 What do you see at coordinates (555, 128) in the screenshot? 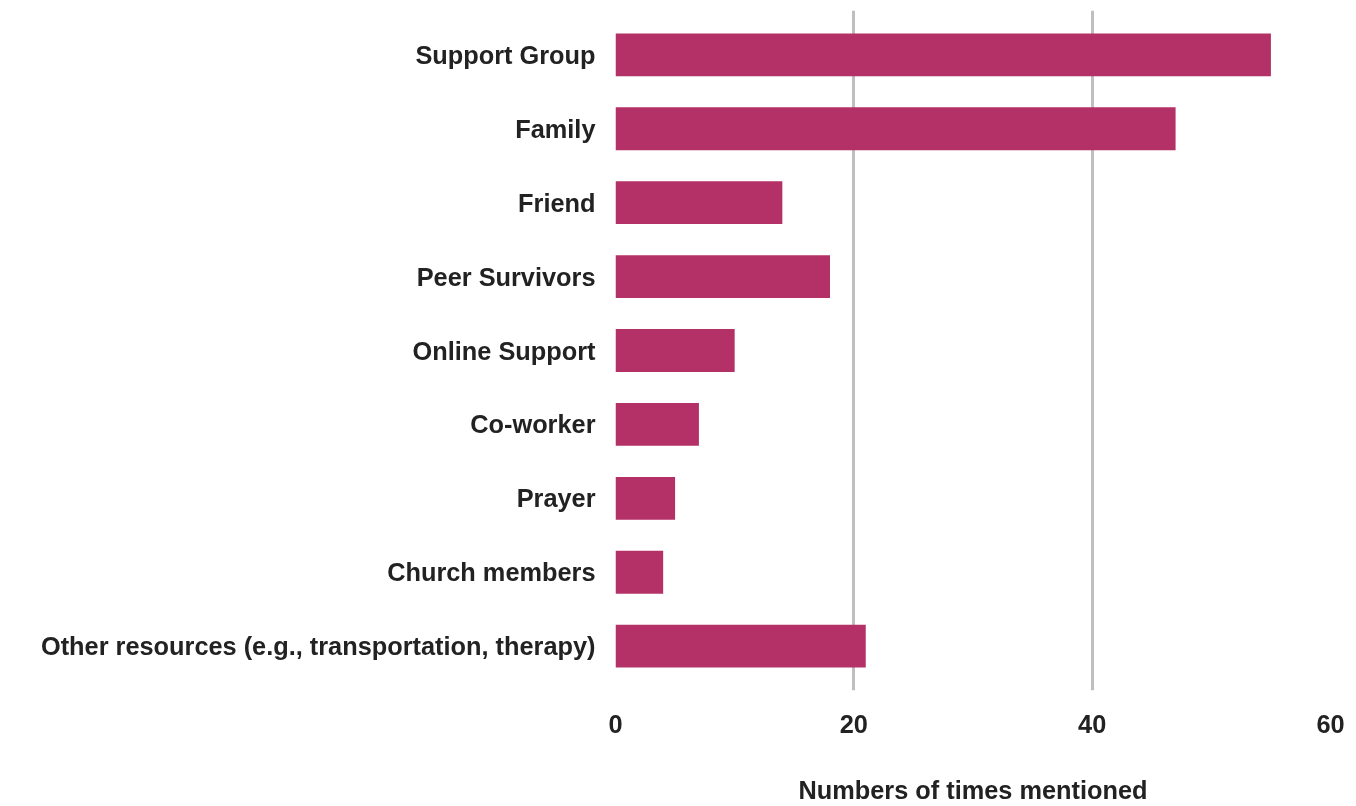
I see `y-tick-label: Family` at bounding box center [555, 128].